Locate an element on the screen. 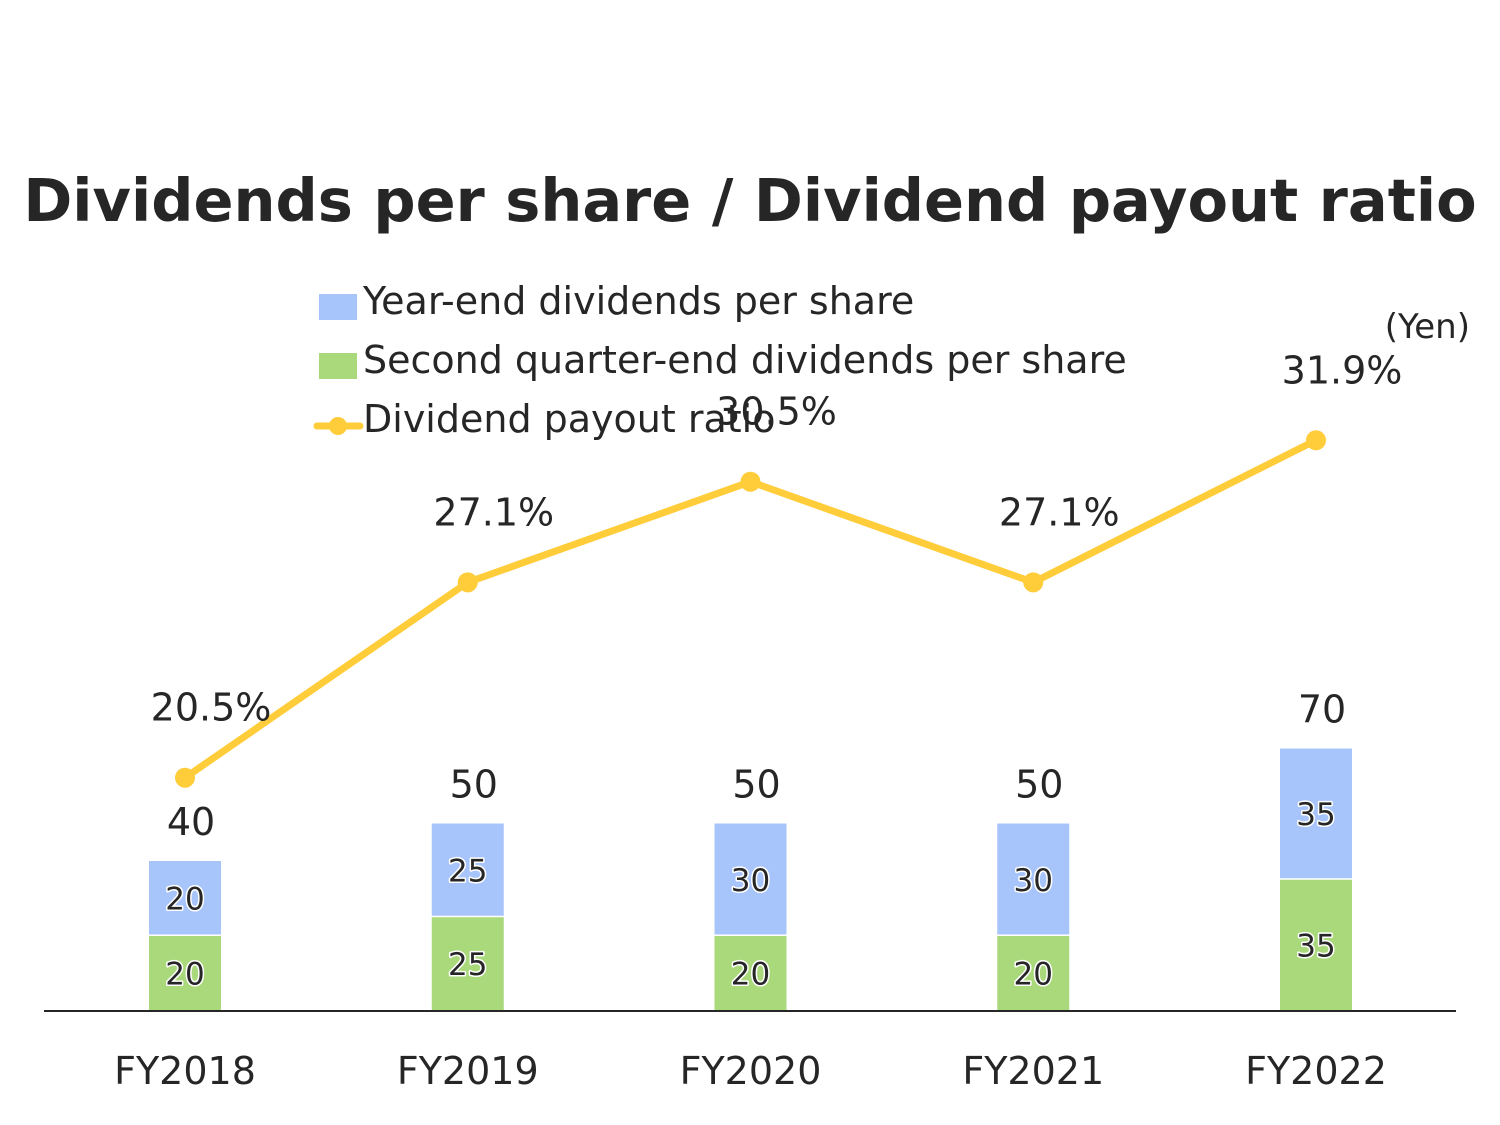  legend-swatch-year-end is located at coordinates (338, 307).